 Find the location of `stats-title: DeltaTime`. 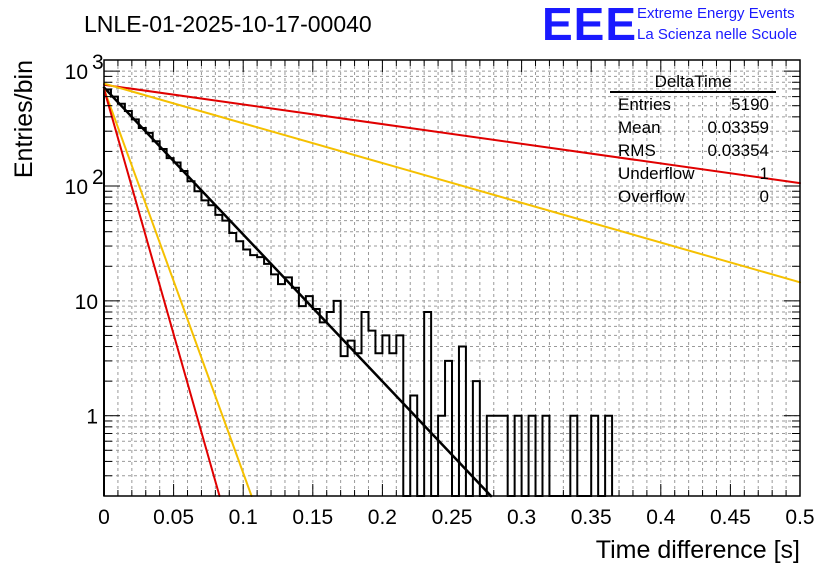

stats-title: DeltaTime is located at coordinates (693, 81).